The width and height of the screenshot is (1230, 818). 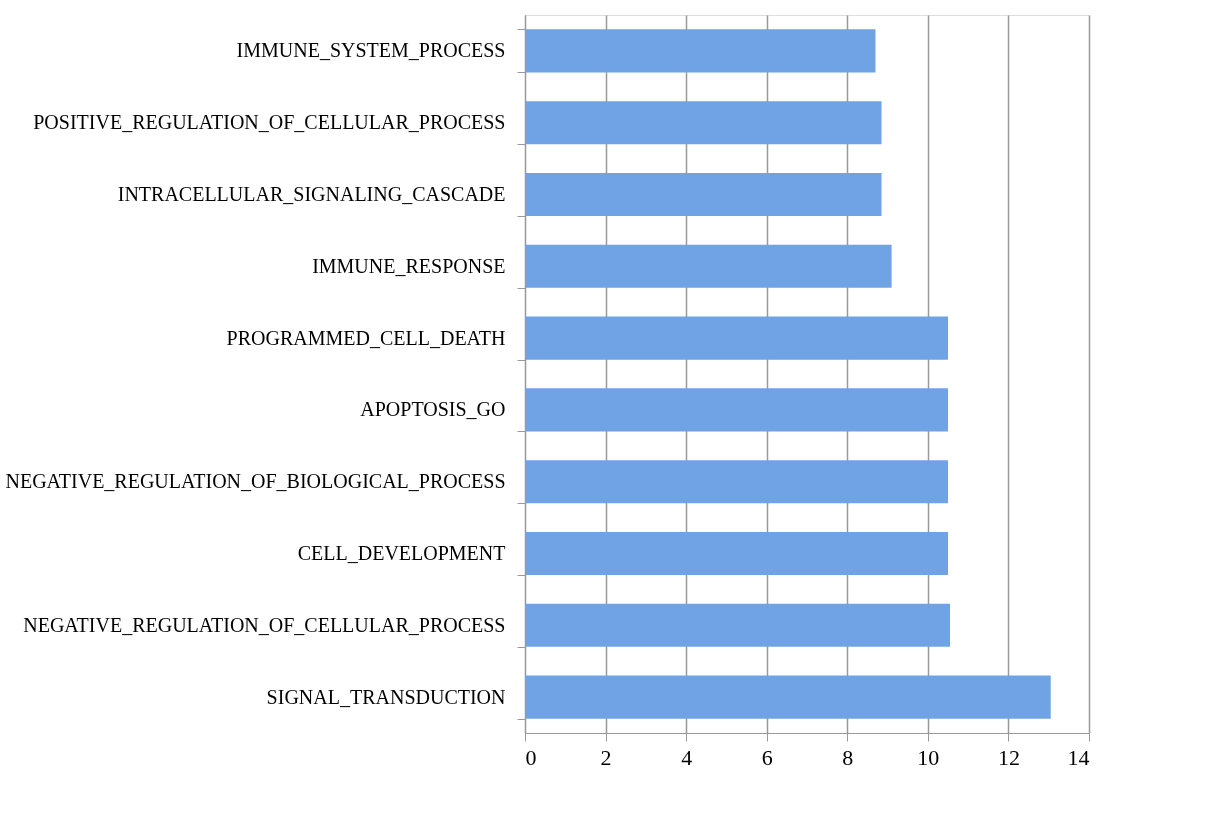 I want to click on y-tick-label: NEGATIVE_REGULATION_OF_CELLULAR_PROCESS, so click(x=264, y=624).